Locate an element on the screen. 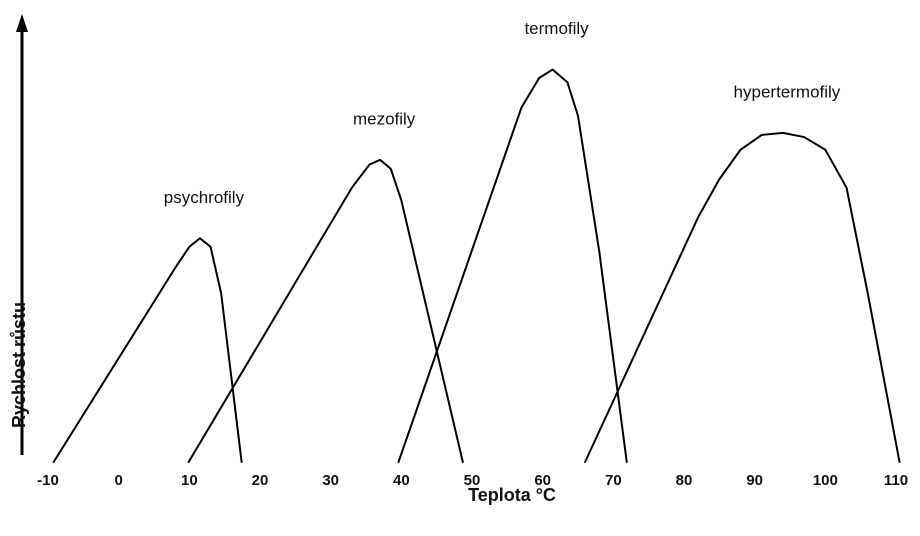 Image resolution: width=920 pixels, height=536 pixels. x-tick-label: 100 is located at coordinates (825, 480).